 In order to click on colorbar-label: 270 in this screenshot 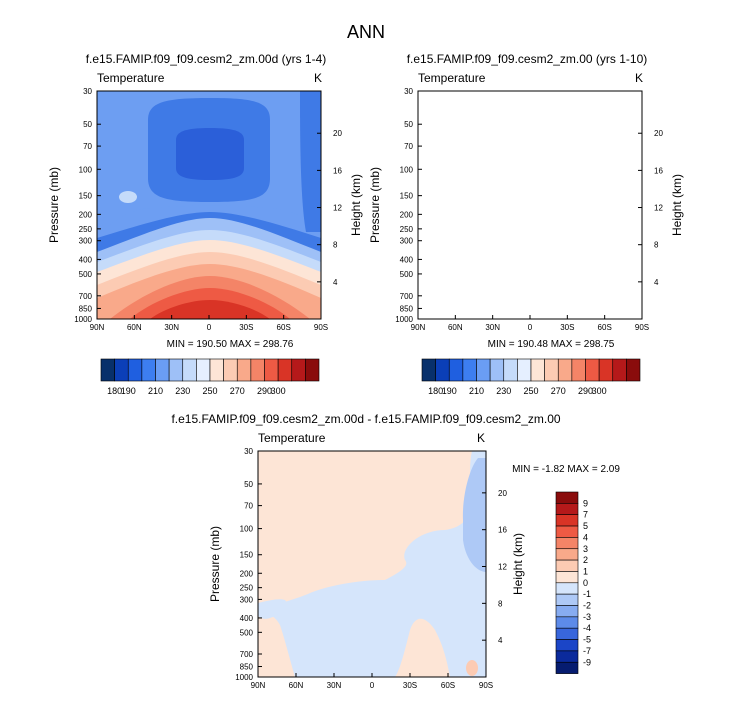, I will do `click(558, 391)`.